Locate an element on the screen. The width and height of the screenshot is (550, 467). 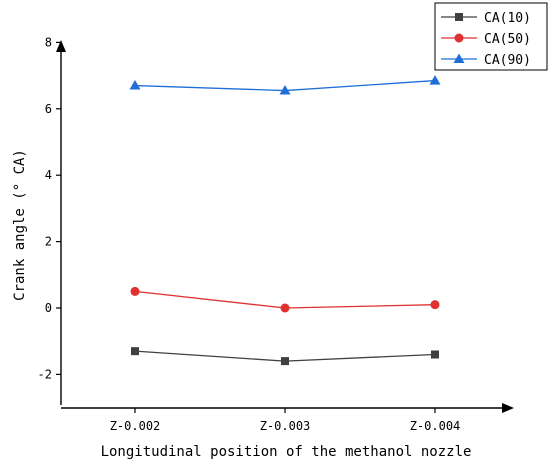
legend-label: CA(10) is located at coordinates (507, 18).